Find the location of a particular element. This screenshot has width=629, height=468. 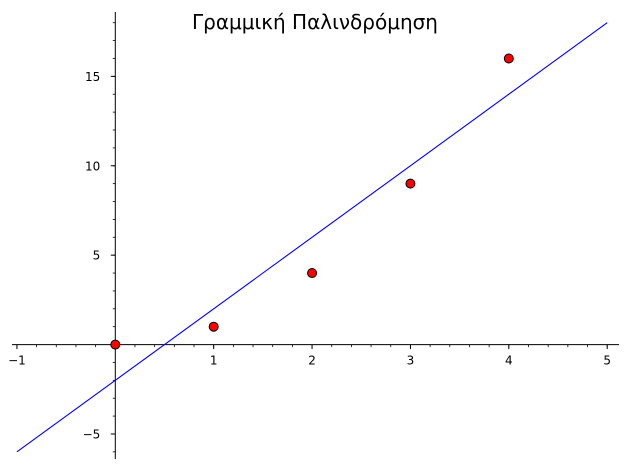

y-tick-label: 10 is located at coordinates (92, 166).